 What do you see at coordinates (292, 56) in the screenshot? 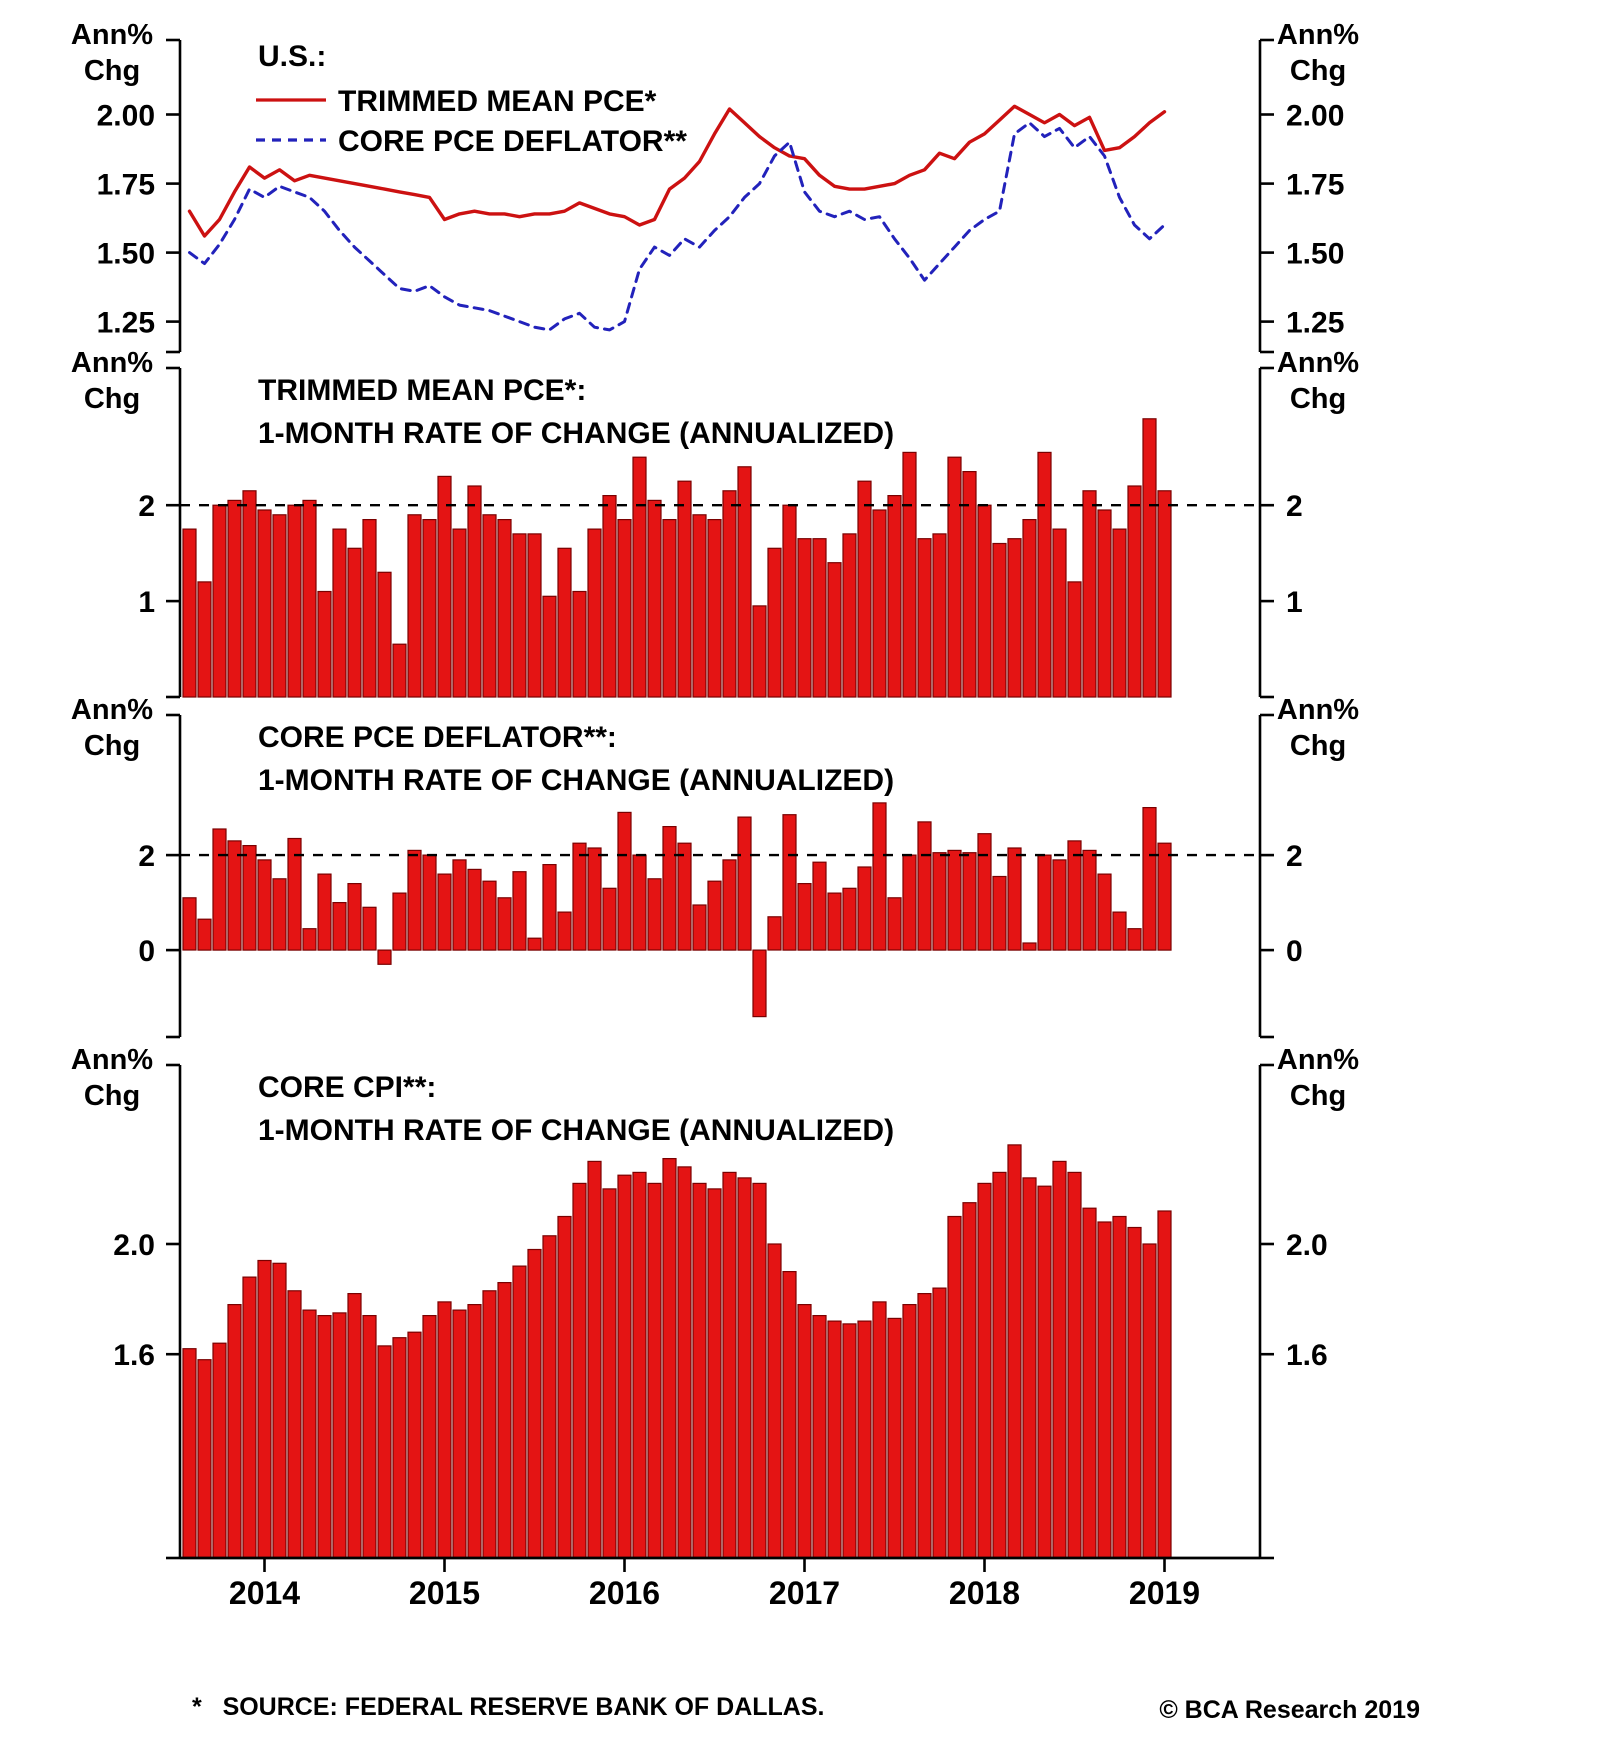
I see `panel-title: U.S.:` at bounding box center [292, 56].